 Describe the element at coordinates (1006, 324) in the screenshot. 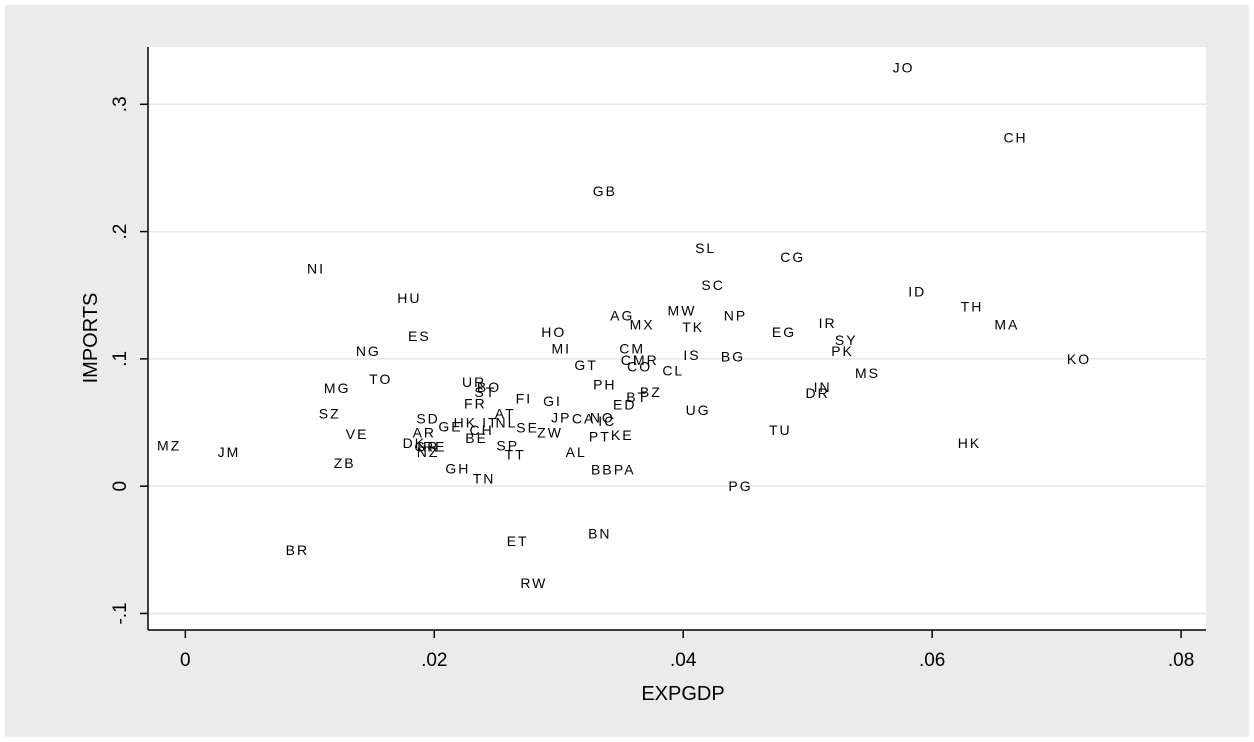

I see `point-label-ma: MA` at that location.